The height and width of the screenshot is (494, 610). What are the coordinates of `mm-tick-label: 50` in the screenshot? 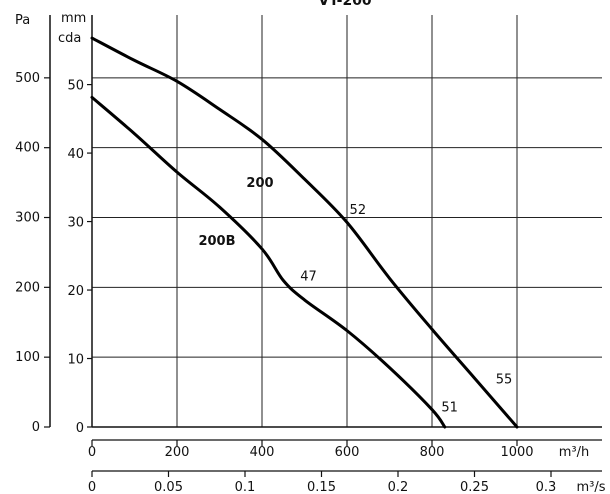 It's located at (75, 86).